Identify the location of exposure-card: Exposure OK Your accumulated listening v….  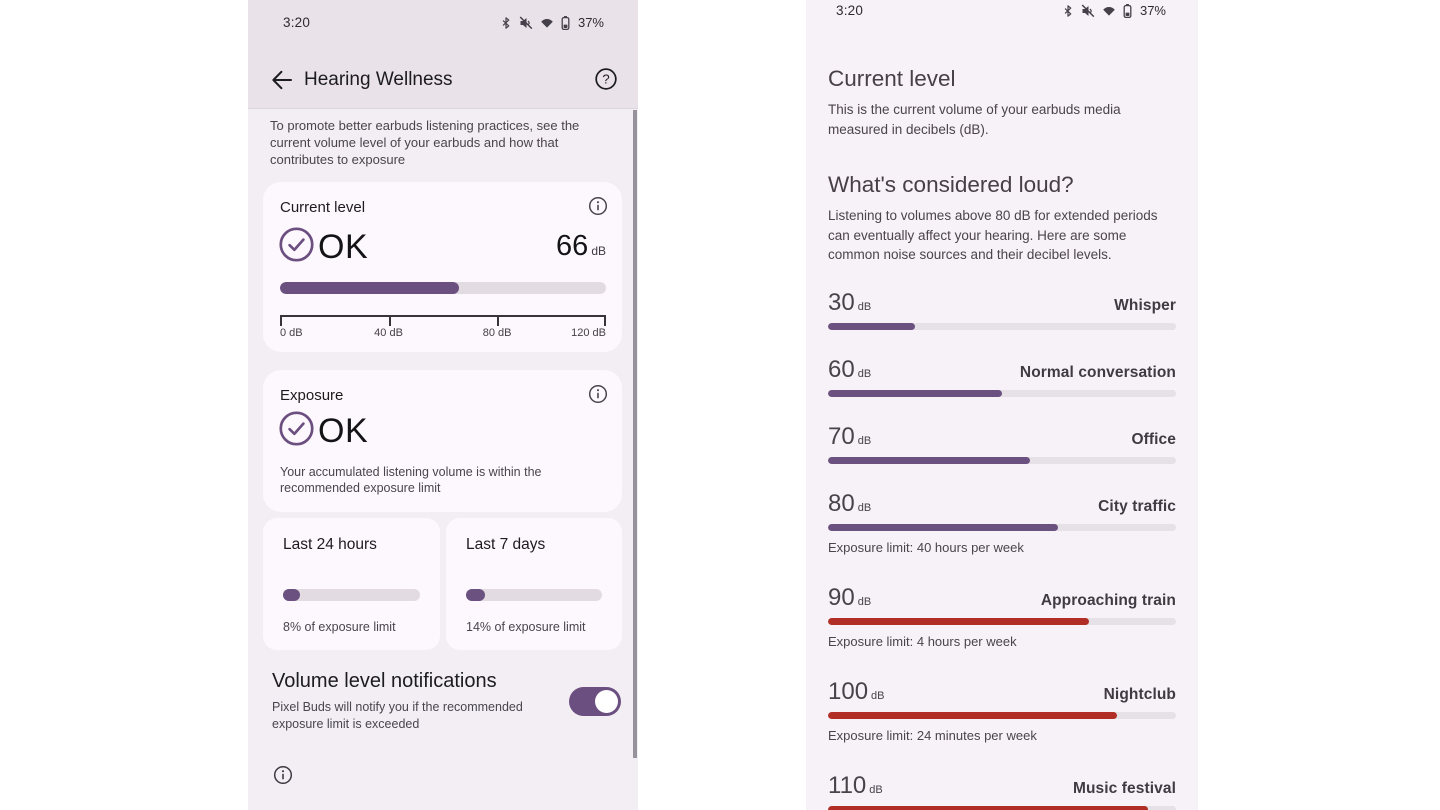
(442, 441).